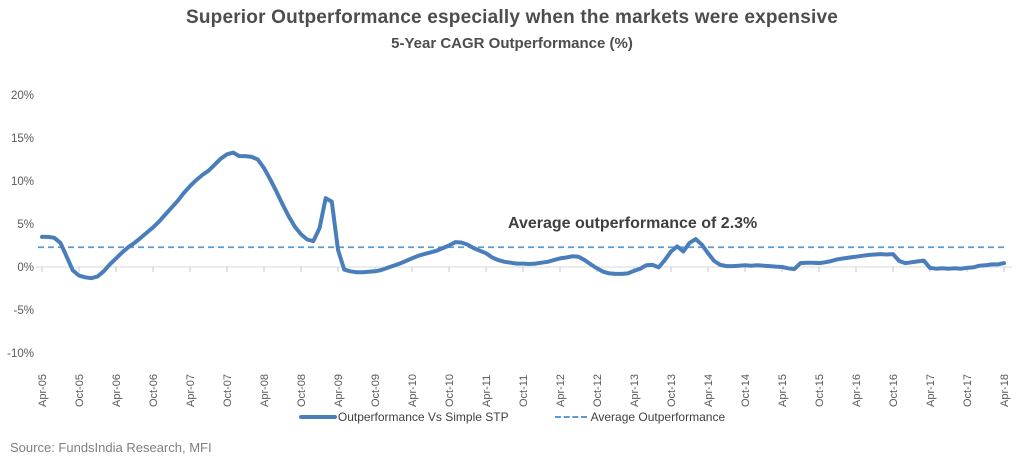 This screenshot has width=1024, height=468. What do you see at coordinates (228, 390) in the screenshot?
I see `x-axis-label: Oct-07` at bounding box center [228, 390].